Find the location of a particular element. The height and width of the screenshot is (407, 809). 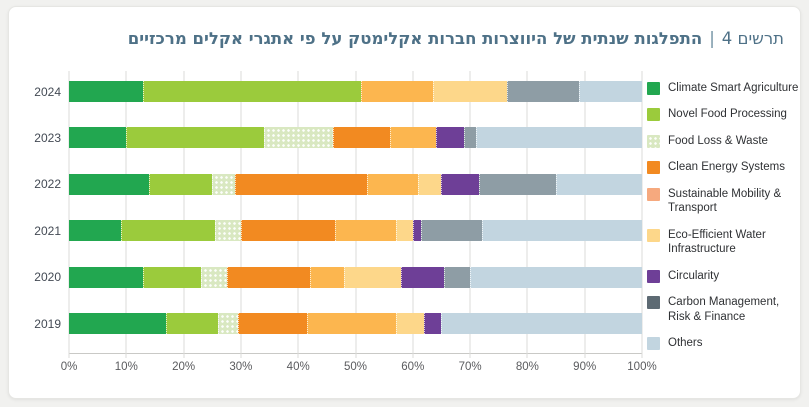

legend-item: Carbon Management, Risk & Finance is located at coordinates (723, 309).